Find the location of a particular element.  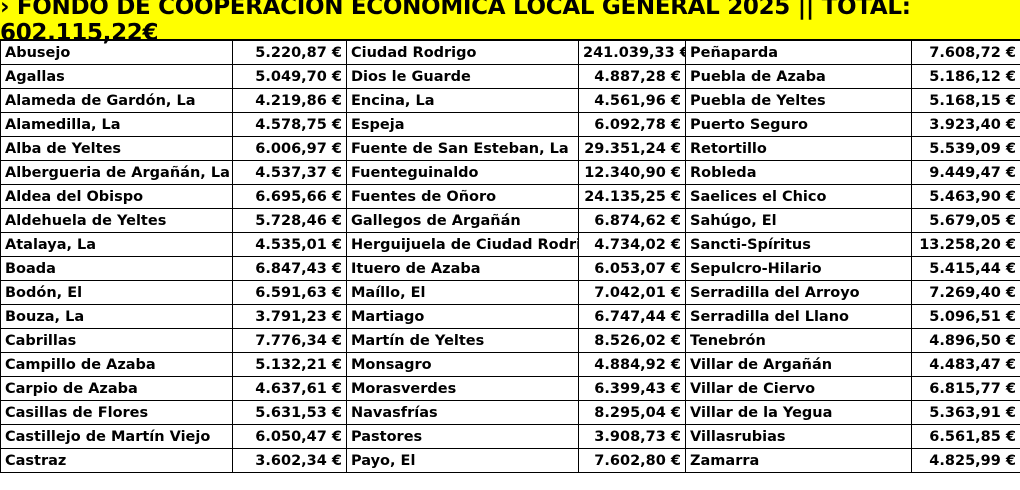

municipality-name: Morasverdes is located at coordinates (462, 388).